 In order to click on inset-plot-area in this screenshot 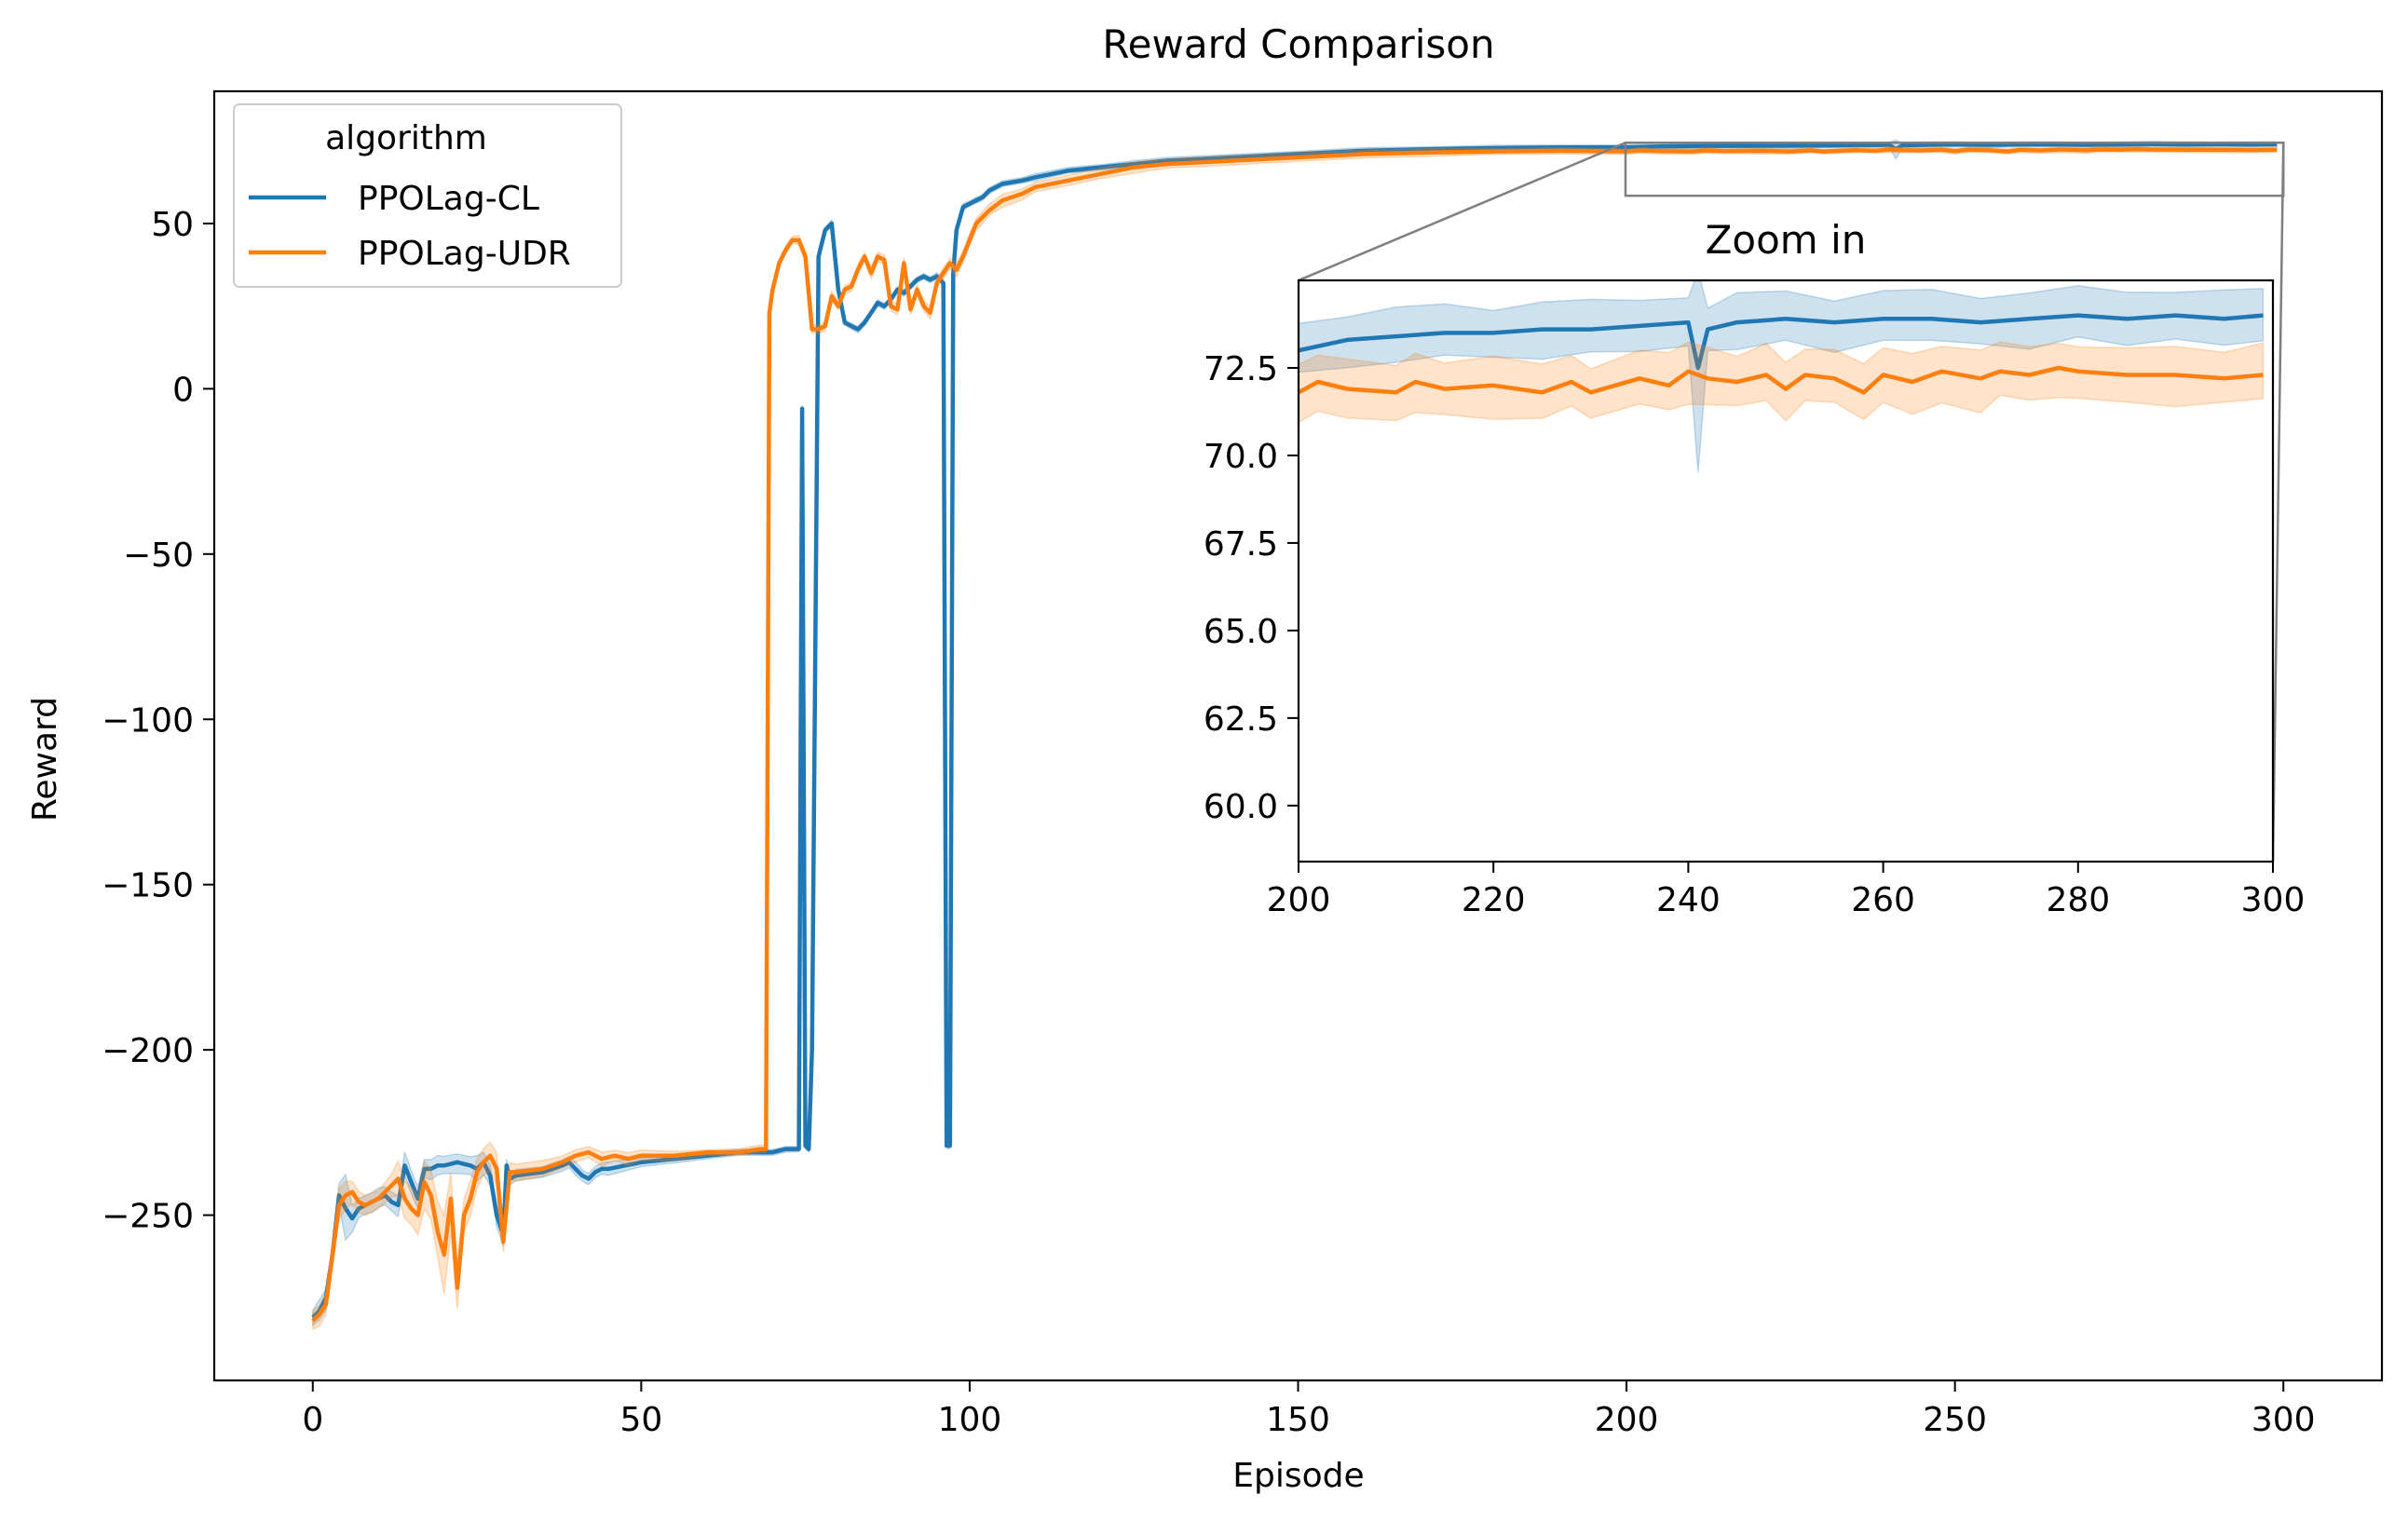, I will do `click(1782, 376)`.